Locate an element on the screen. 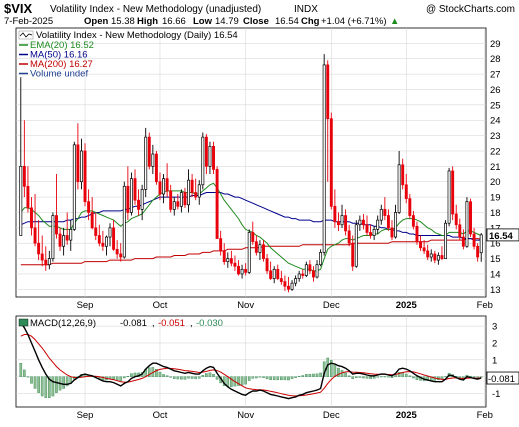  macd-label: MACD(12,26,9) is located at coordinates (63, 323).